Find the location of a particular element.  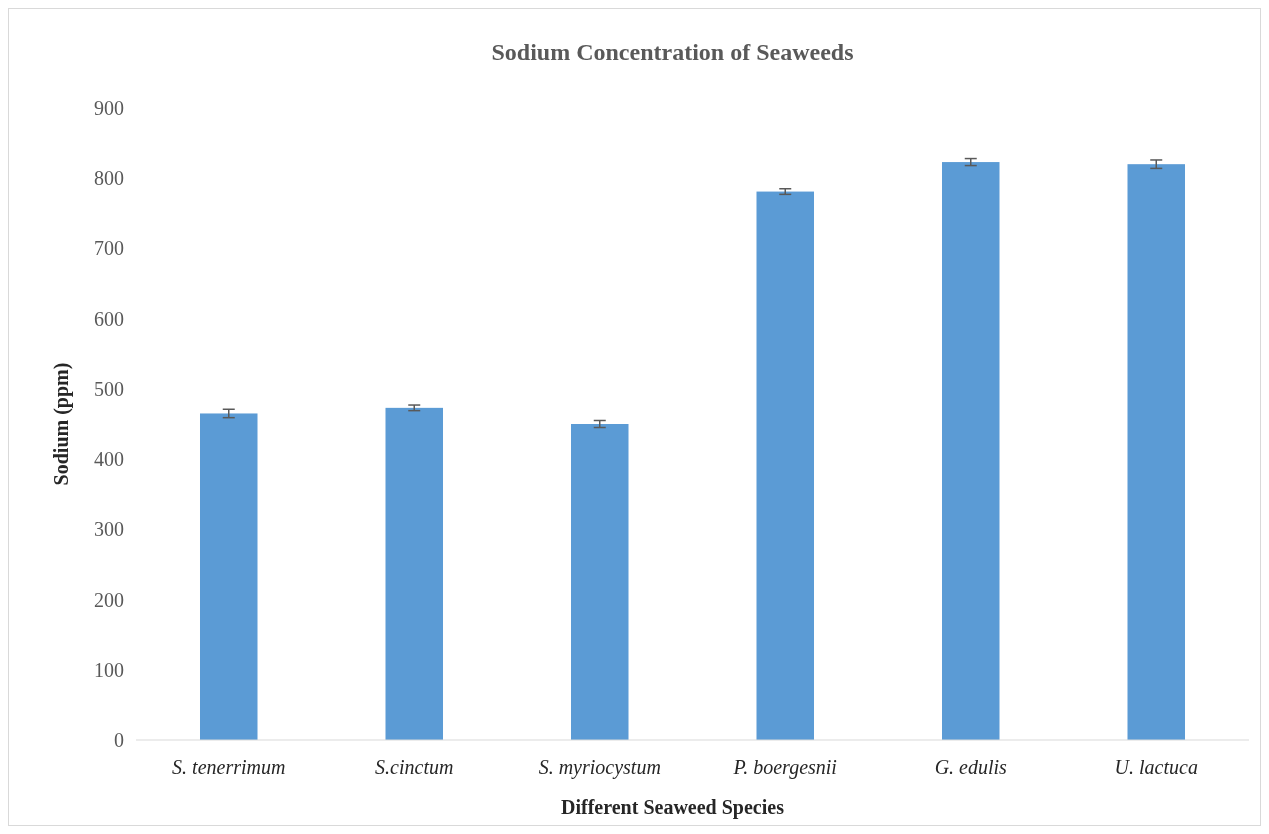

y-tick-label: 700 is located at coordinates (109, 248).